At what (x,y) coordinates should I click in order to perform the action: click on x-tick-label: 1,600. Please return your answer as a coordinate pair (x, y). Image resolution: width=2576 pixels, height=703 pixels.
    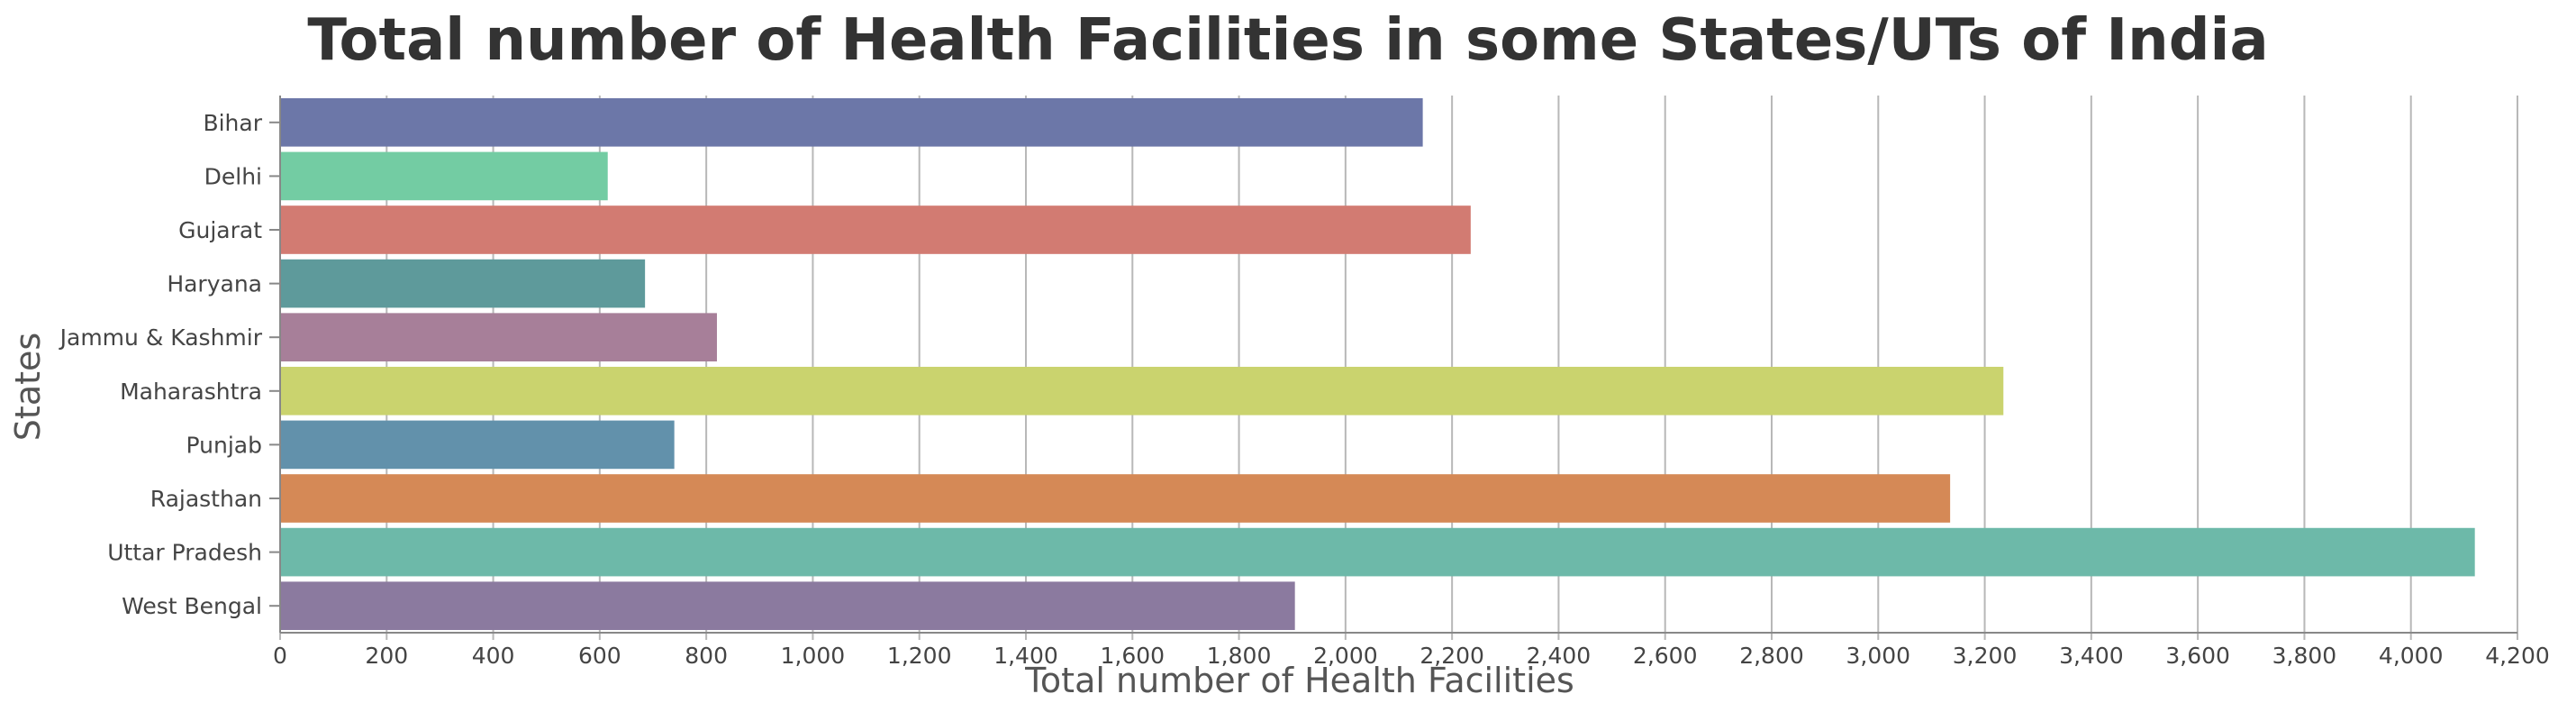
    Looking at the image, I should click on (1133, 656).